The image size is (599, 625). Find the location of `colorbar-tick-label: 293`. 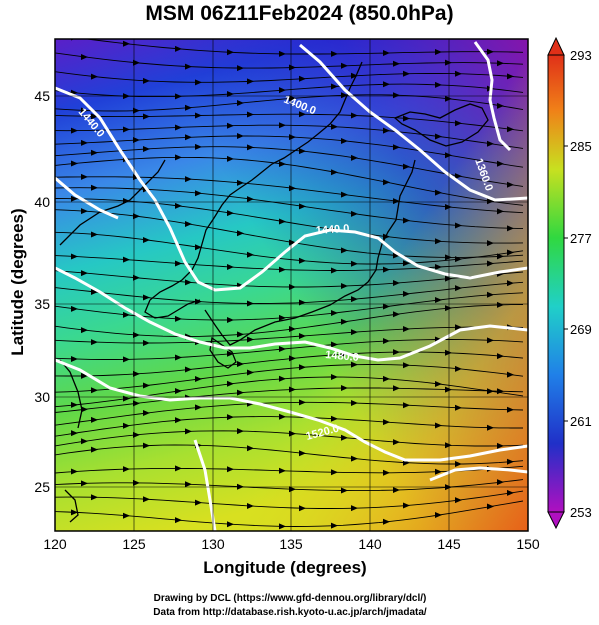

colorbar-tick-label: 293 is located at coordinates (581, 55).